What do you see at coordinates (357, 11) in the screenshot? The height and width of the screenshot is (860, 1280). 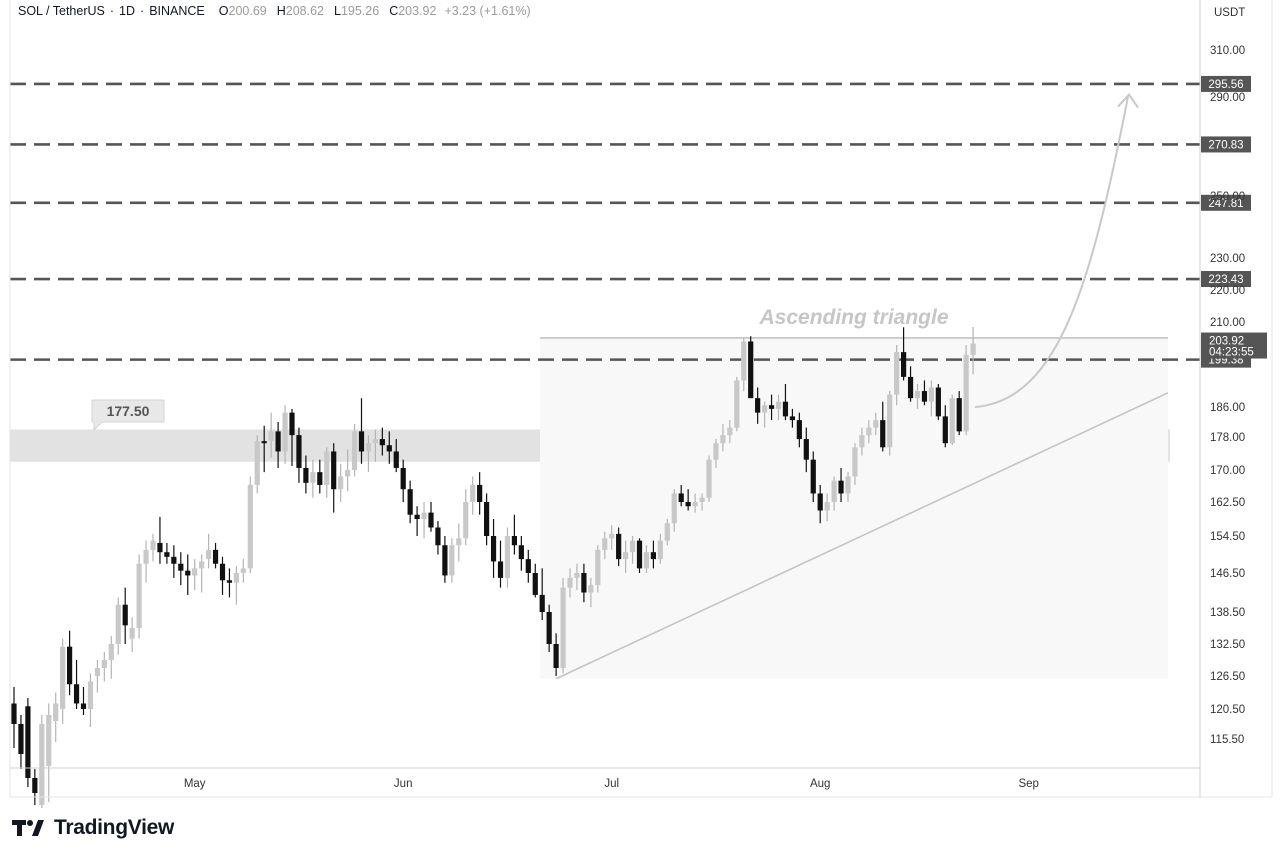 I see `low-readout: L195.26` at bounding box center [357, 11].